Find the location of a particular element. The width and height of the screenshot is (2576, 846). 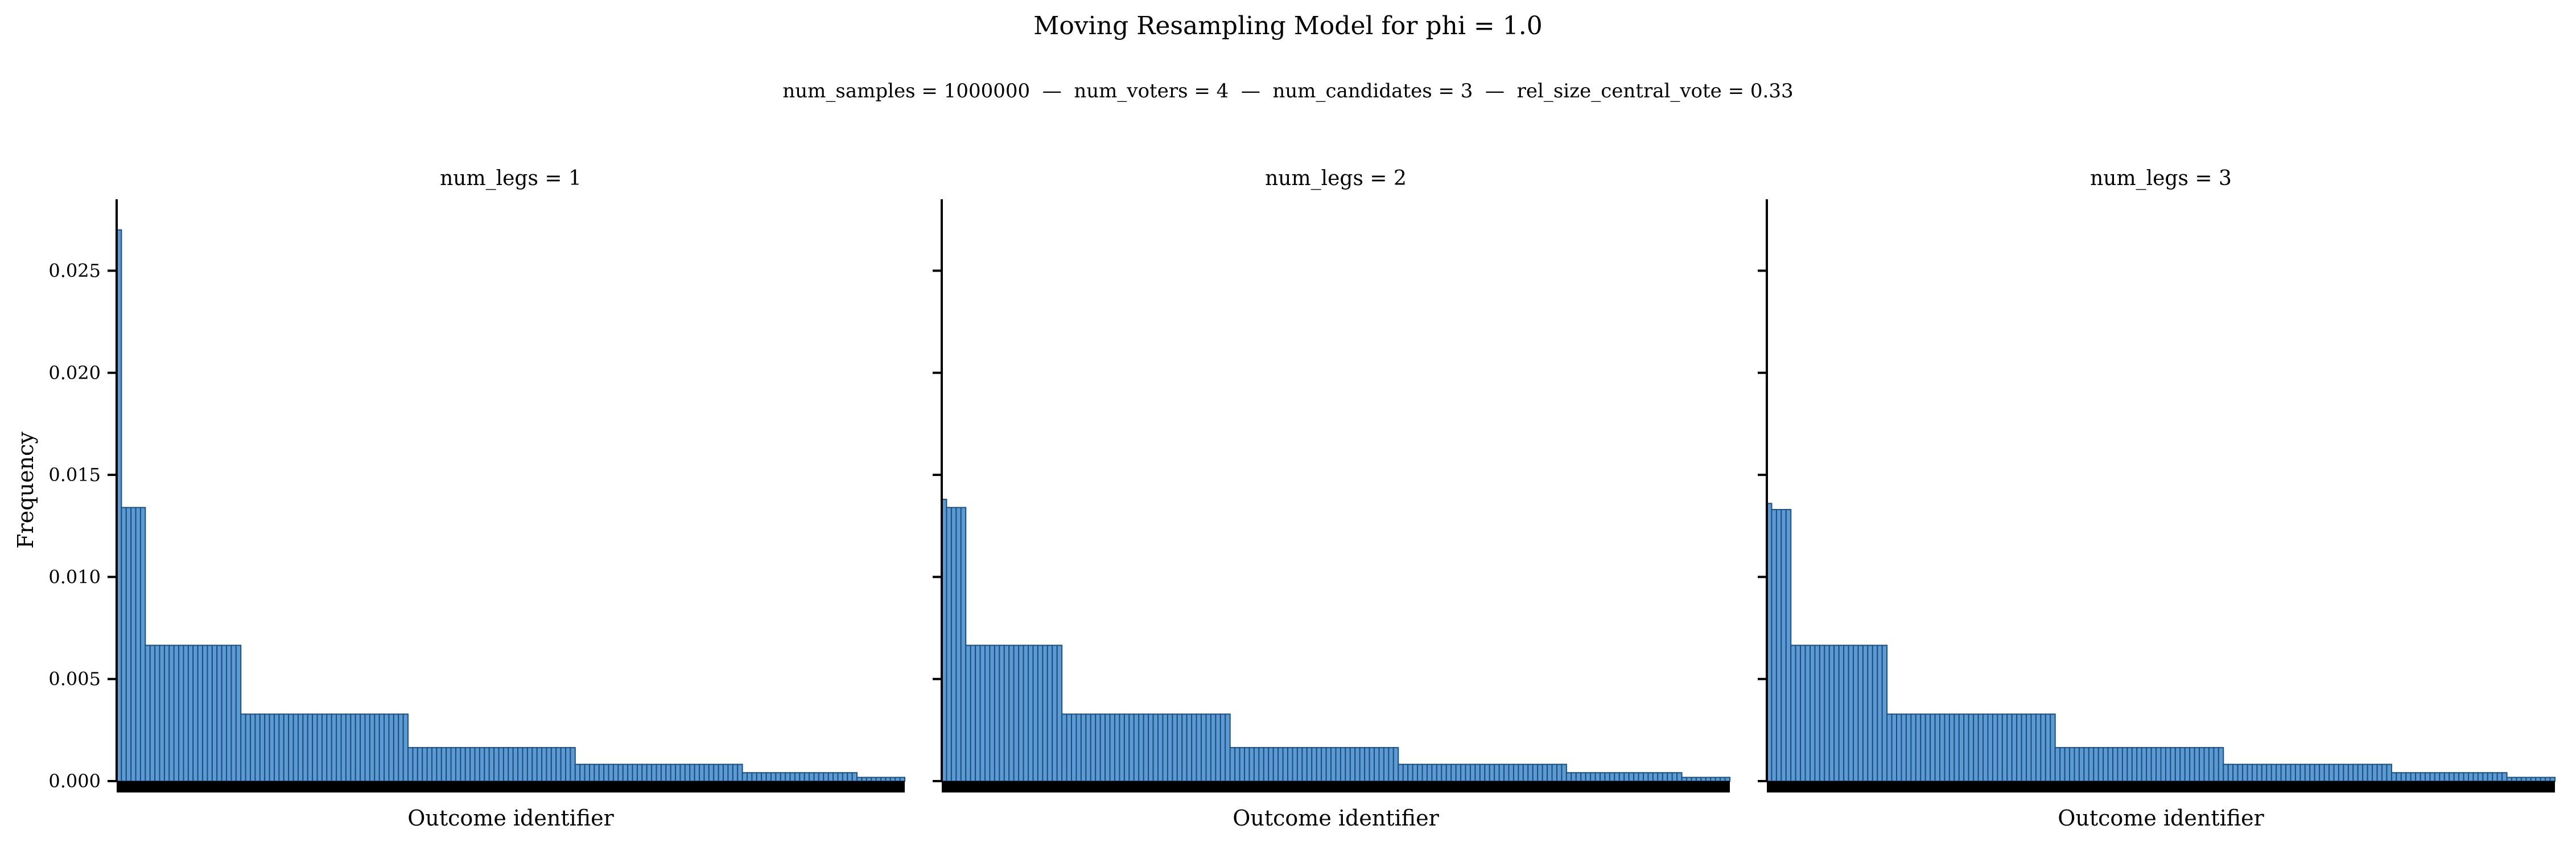

figure-title: Moving Resampling Model for phi = 1.0 is located at coordinates (1288, 25).